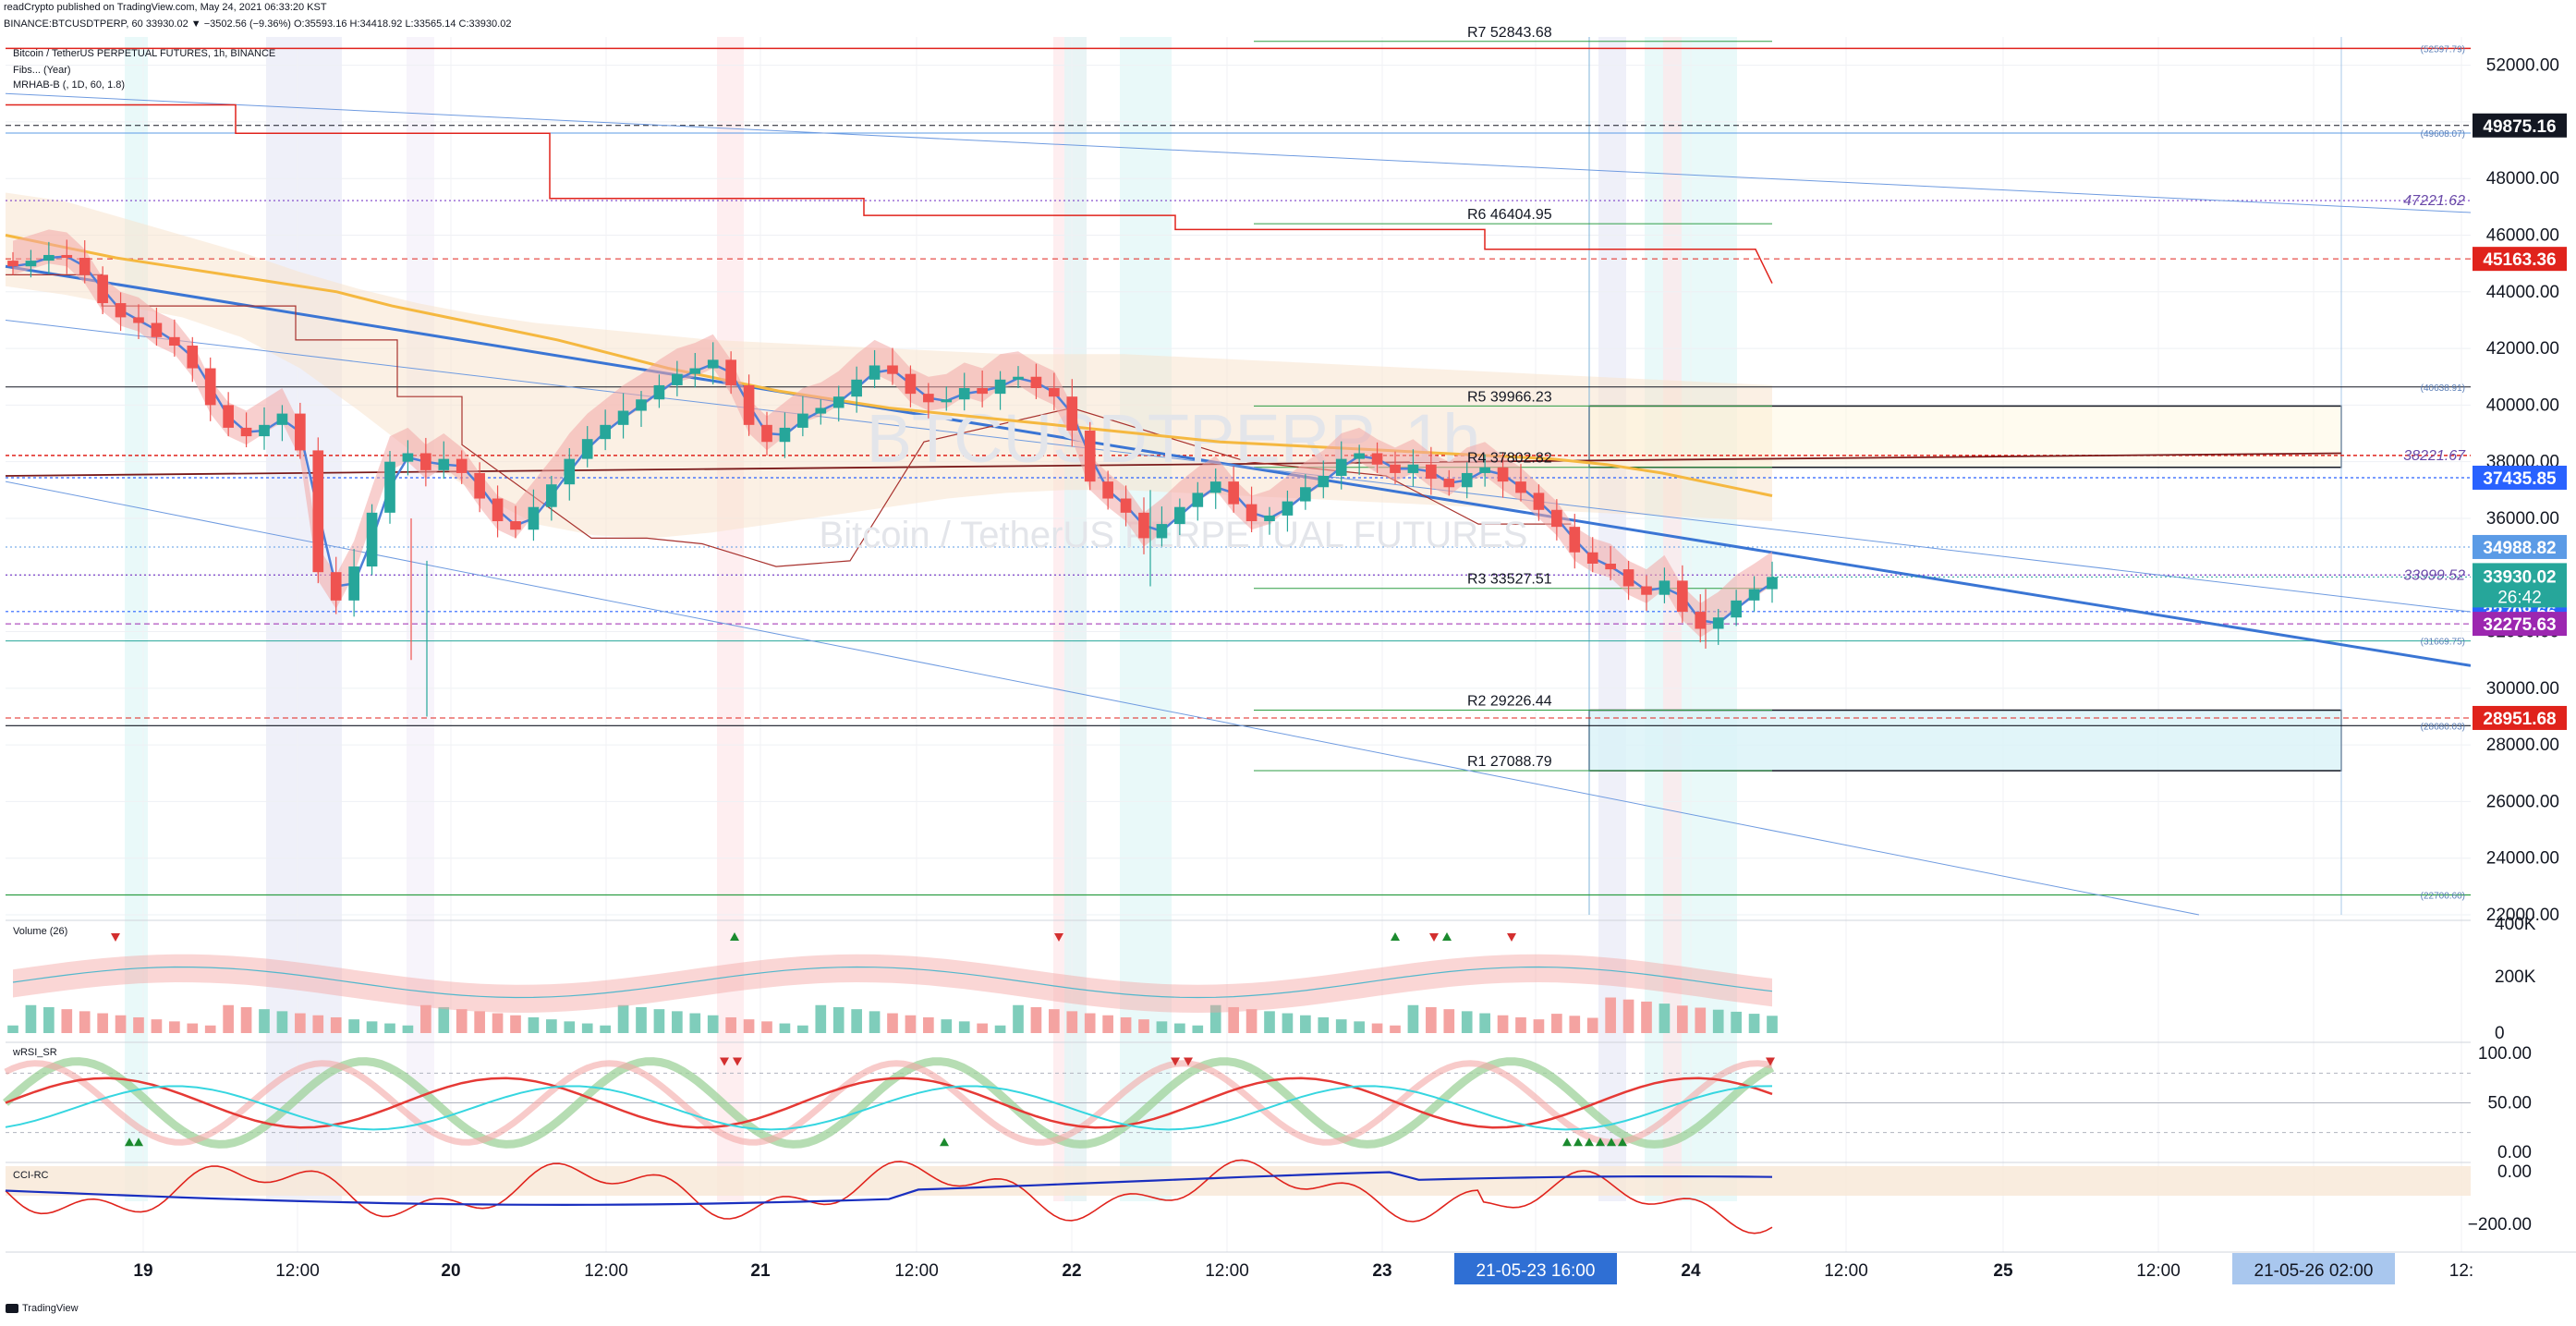 The height and width of the screenshot is (1326, 2576). I want to click on last-price-badge-bg, so click(2520, 585).